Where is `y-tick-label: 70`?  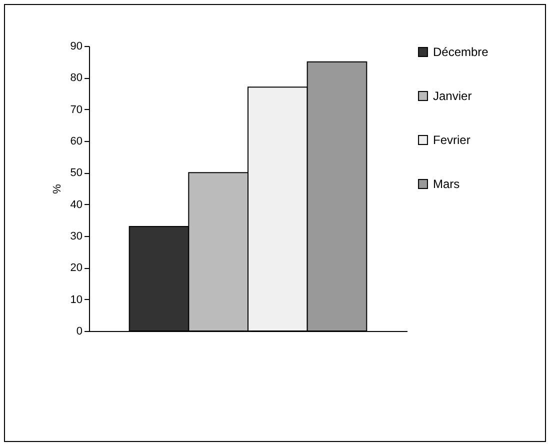 y-tick-label: 70 is located at coordinates (76, 110).